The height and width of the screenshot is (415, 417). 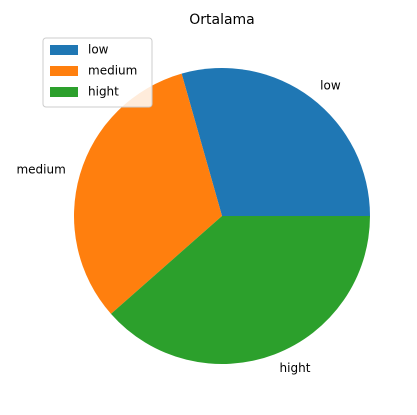 I want to click on slice-label-hight: hight, so click(x=295, y=368).